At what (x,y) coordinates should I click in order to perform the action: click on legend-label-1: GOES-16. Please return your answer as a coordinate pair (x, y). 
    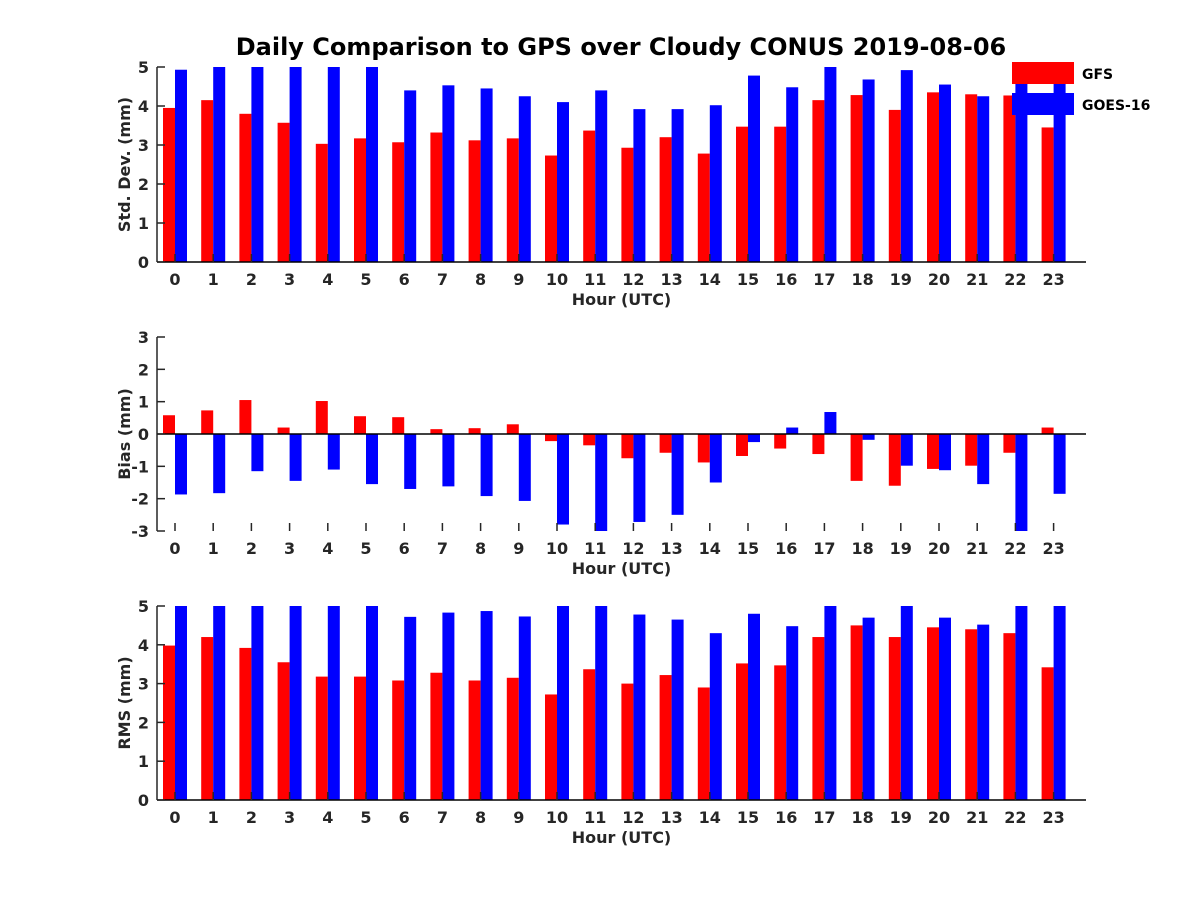
    Looking at the image, I should click on (1116, 106).